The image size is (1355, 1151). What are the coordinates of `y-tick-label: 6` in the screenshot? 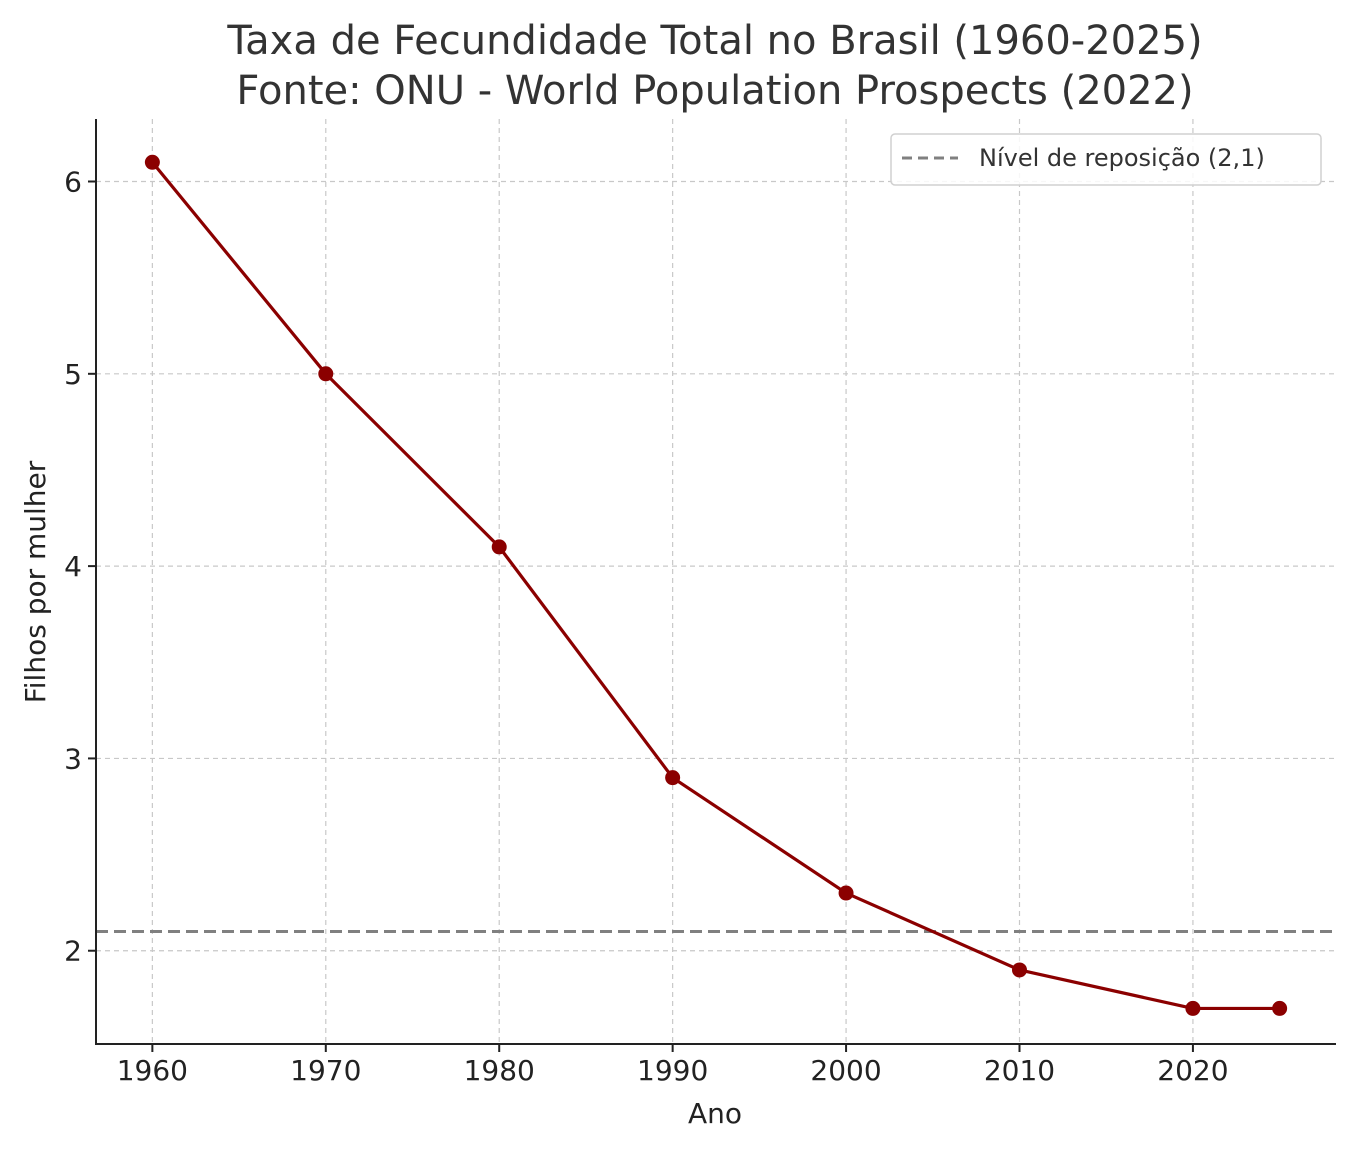 It's located at (73, 182).